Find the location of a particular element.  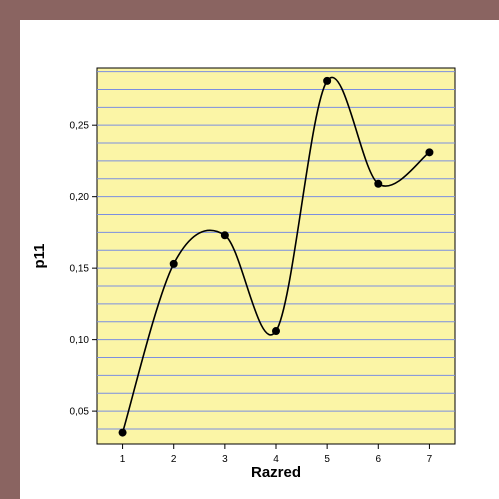

y-tick-label: 0,25 is located at coordinates (80, 126).